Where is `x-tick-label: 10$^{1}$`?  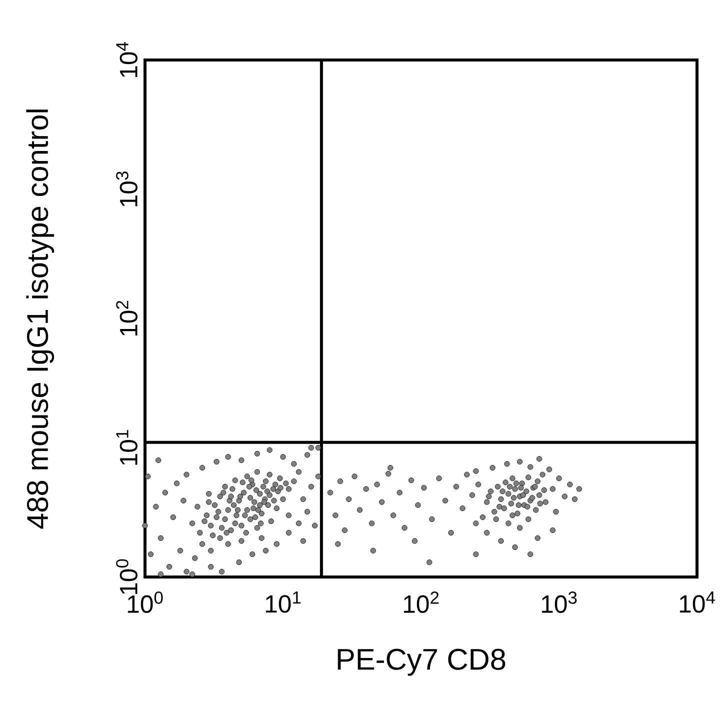
x-tick-label: 10$^{1}$ is located at coordinates (283, 602).